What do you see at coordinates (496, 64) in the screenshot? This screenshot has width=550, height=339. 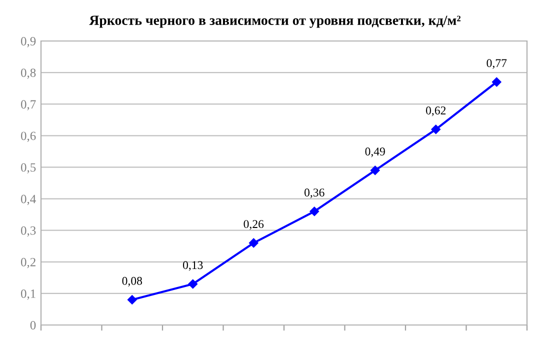 I see `data-label: 0,77` at bounding box center [496, 64].